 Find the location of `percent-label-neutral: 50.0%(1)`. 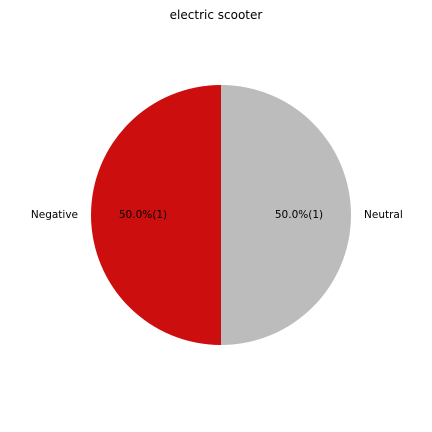

percent-label-neutral: 50.0%(1) is located at coordinates (299, 215).